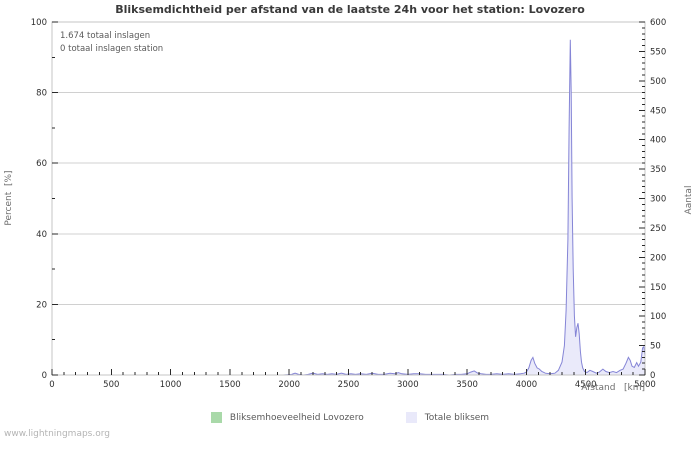 The width and height of the screenshot is (700, 450). I want to click on svg-text: 300, so click(658, 200).